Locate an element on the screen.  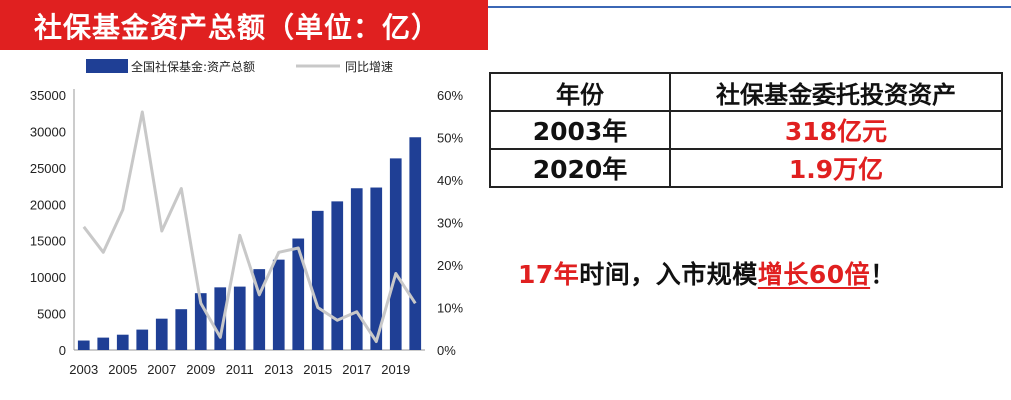
table-header-year: 年份 is located at coordinates (580, 92).